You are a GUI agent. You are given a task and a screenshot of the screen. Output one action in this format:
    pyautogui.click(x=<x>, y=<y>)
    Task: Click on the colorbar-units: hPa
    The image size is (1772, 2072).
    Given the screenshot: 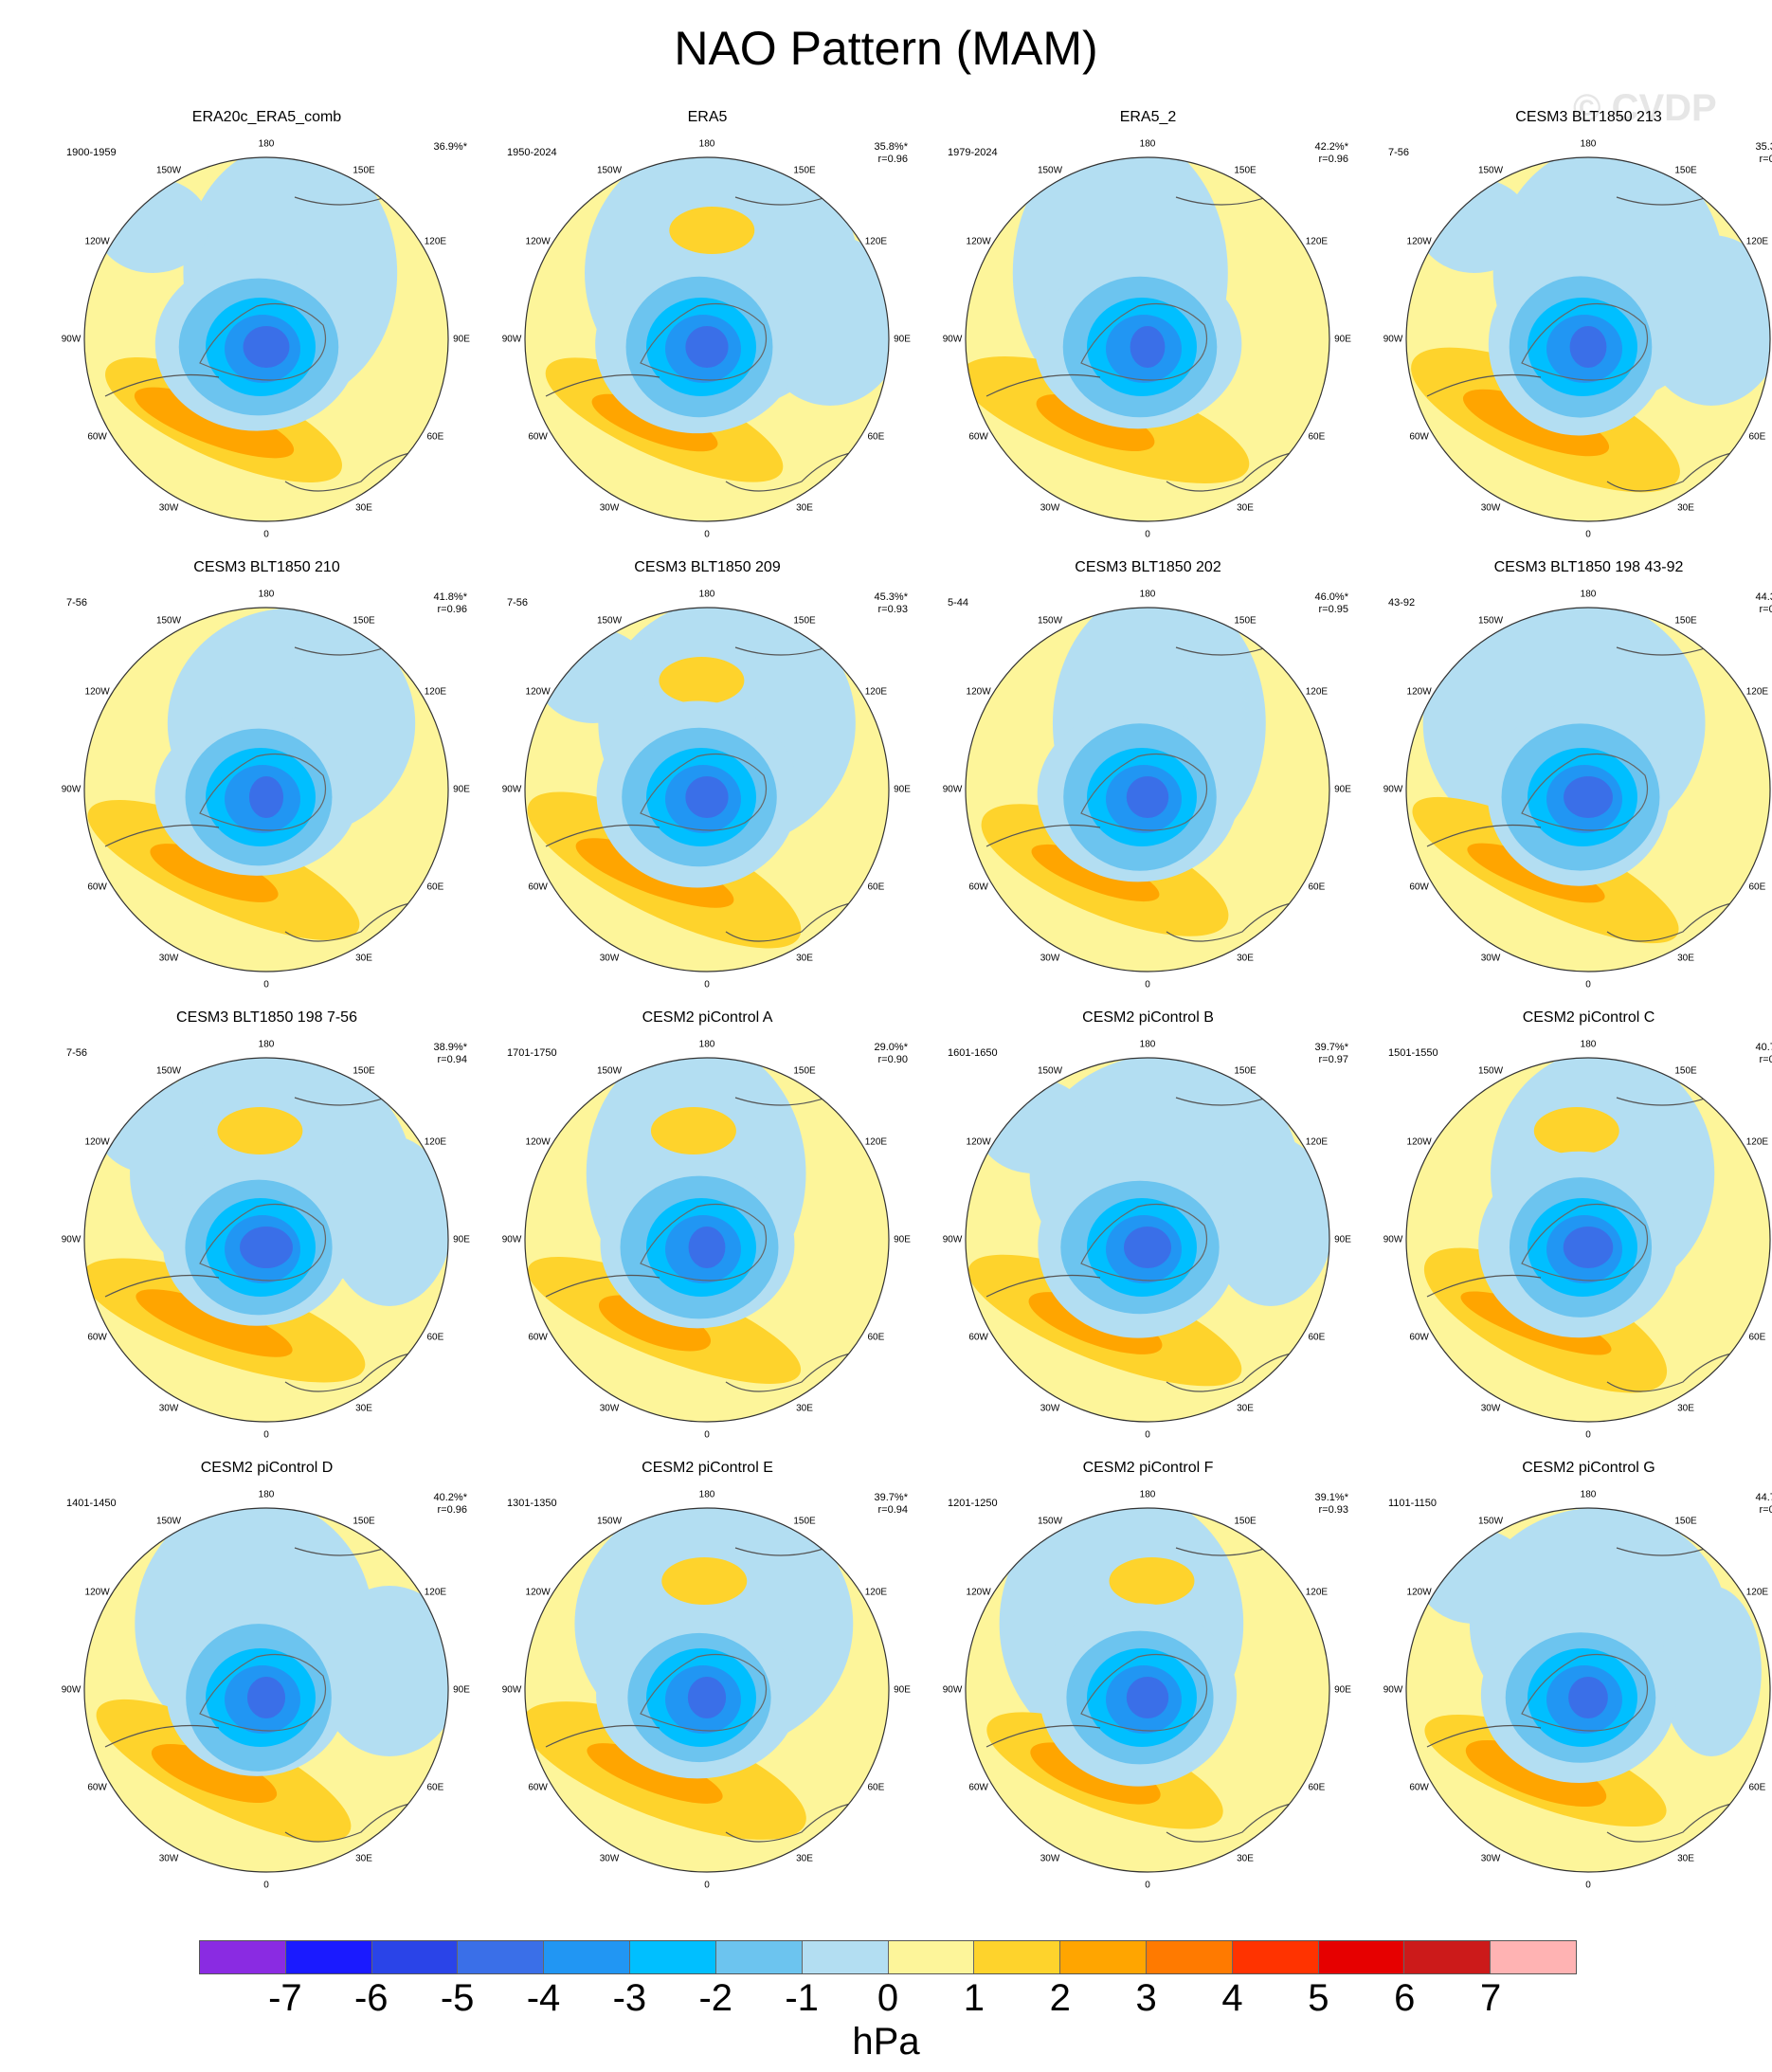 What is the action you would take?
    pyautogui.click(x=886, y=2042)
    